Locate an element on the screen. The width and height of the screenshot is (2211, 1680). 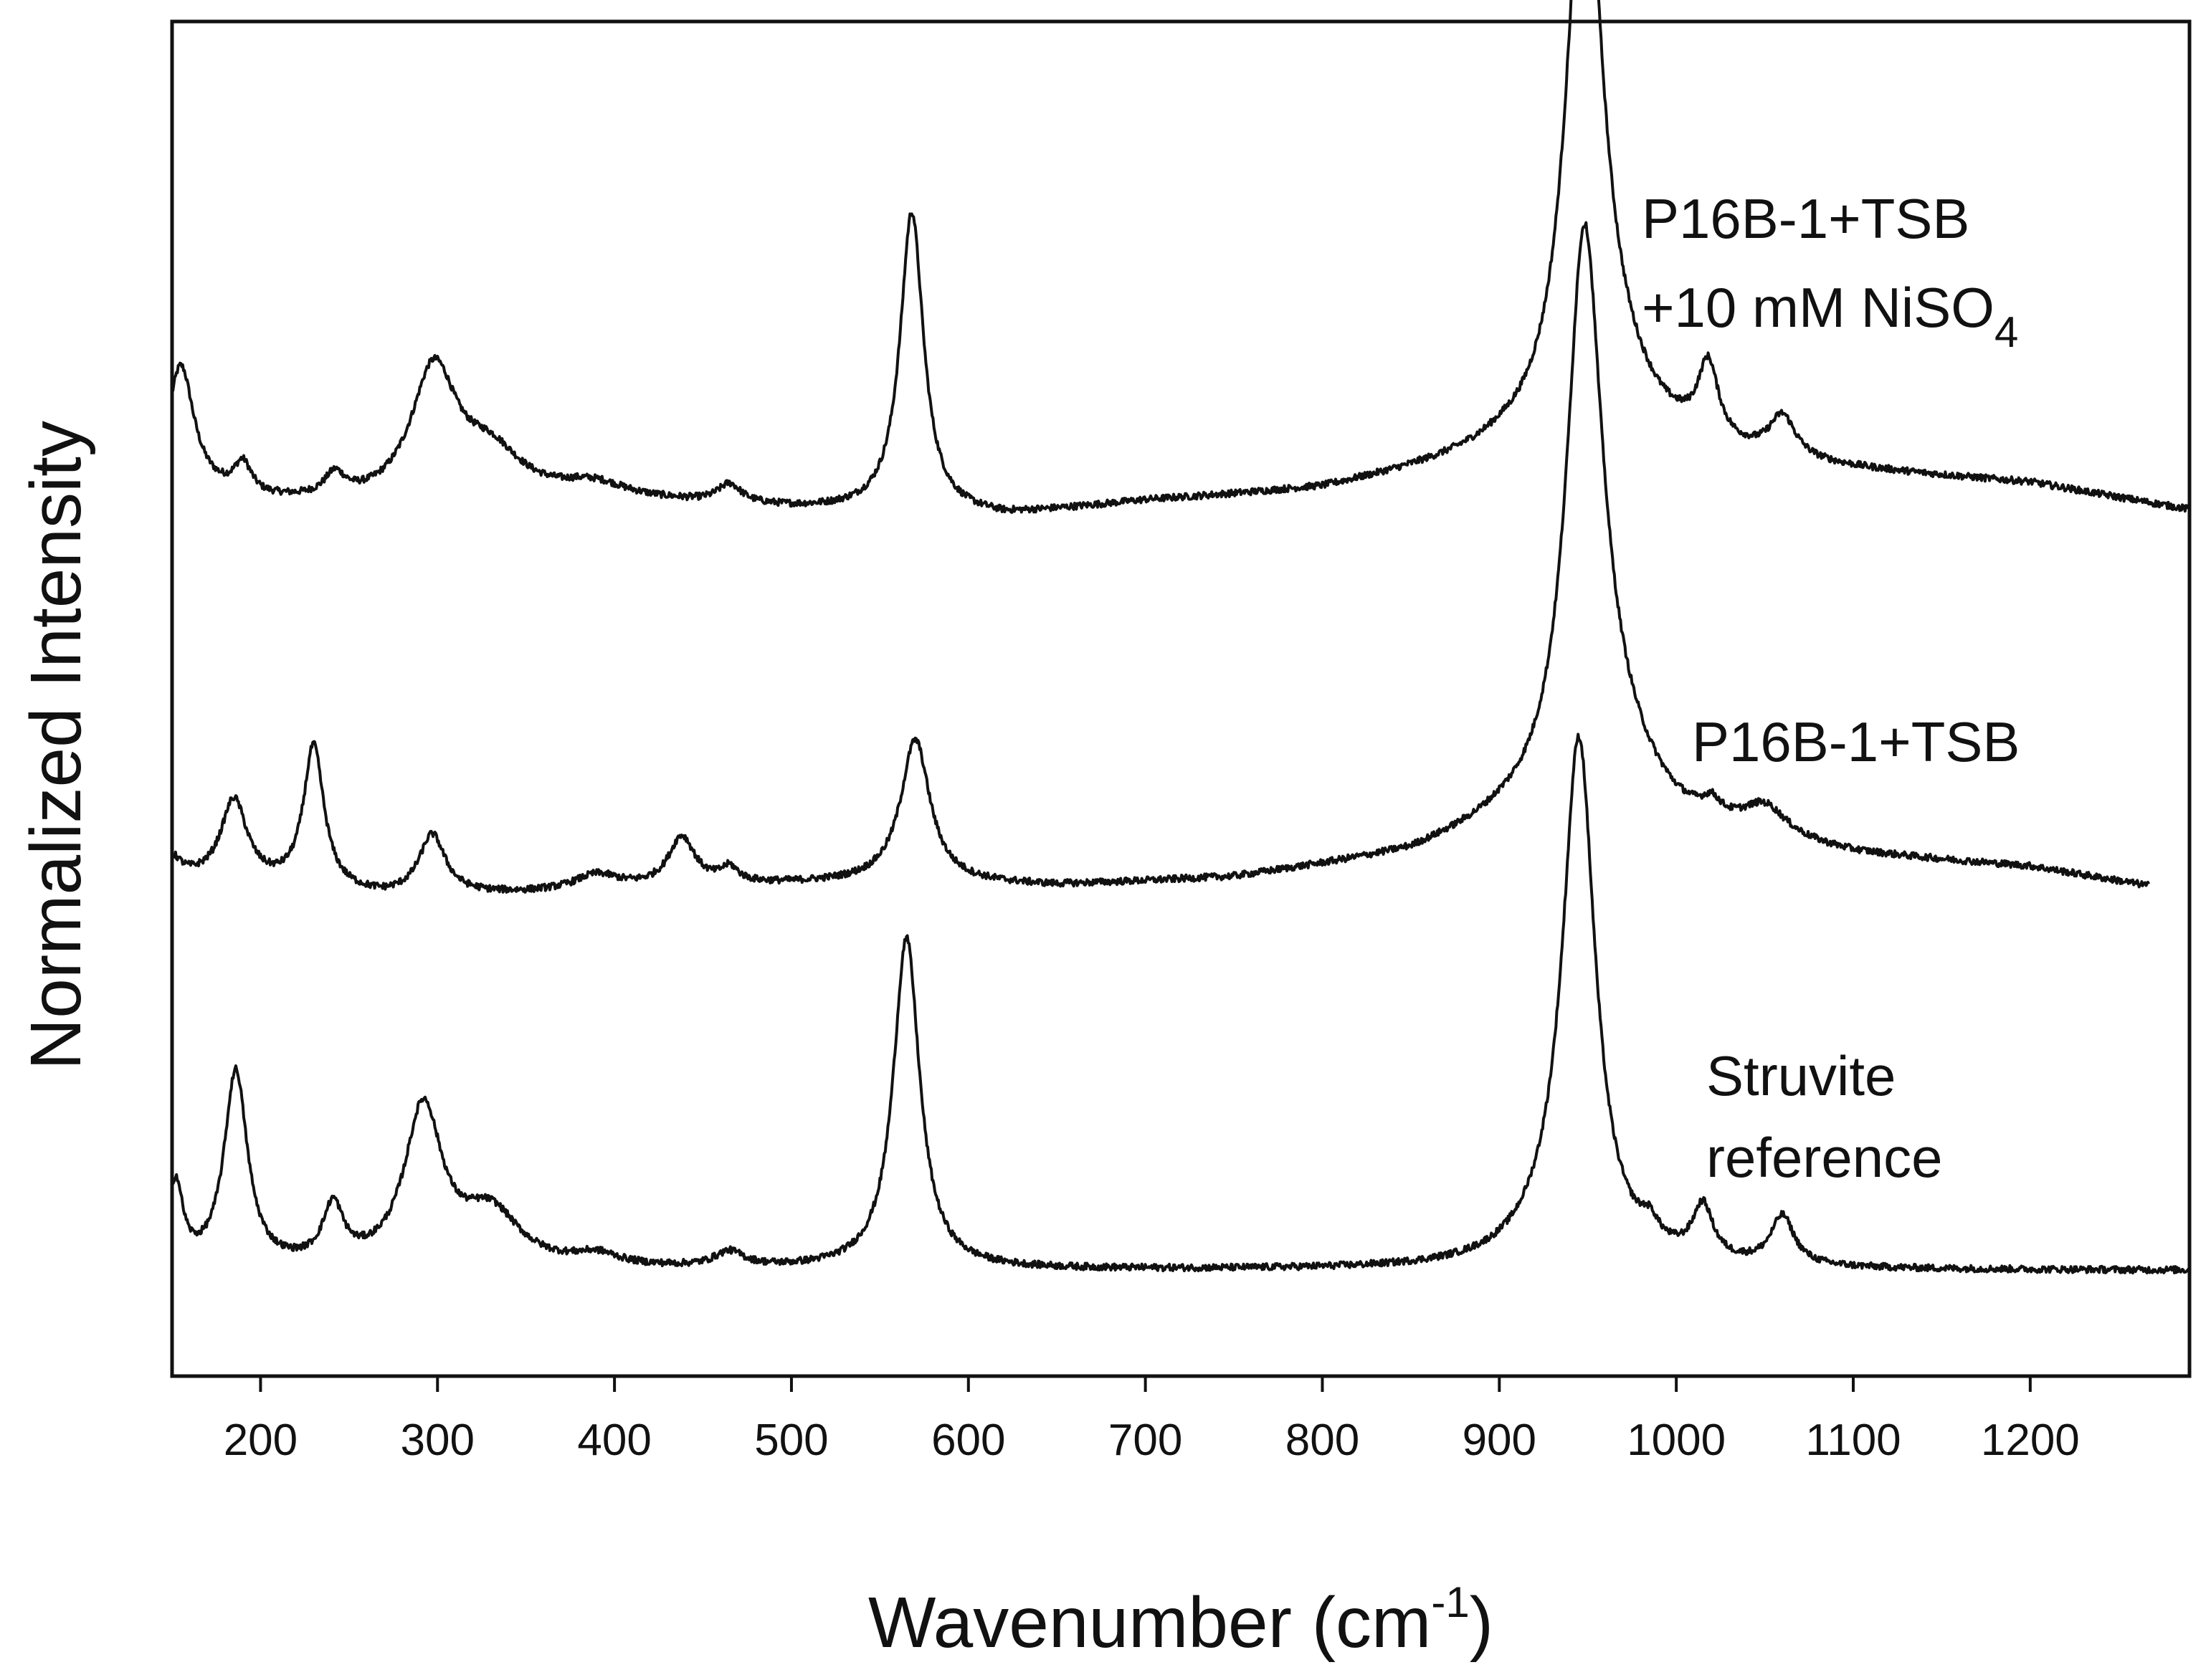
series-label-tsb: P16B-1+TSB is located at coordinates (1856, 741).